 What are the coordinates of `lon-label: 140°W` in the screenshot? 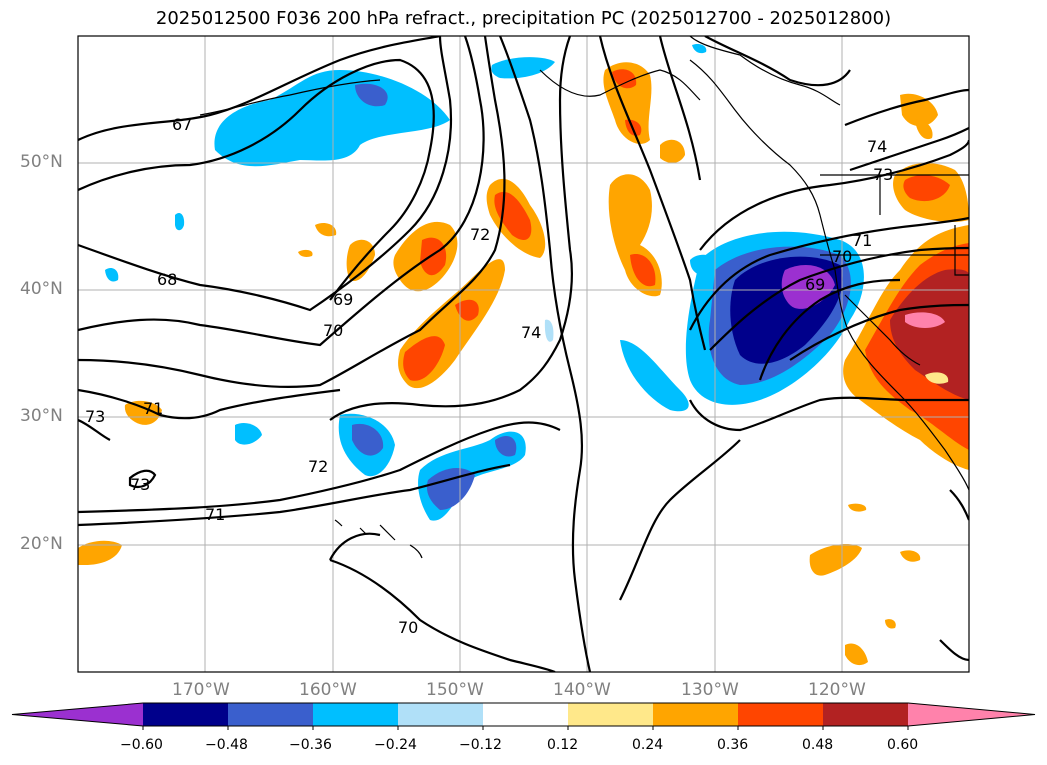 It's located at (582, 690).